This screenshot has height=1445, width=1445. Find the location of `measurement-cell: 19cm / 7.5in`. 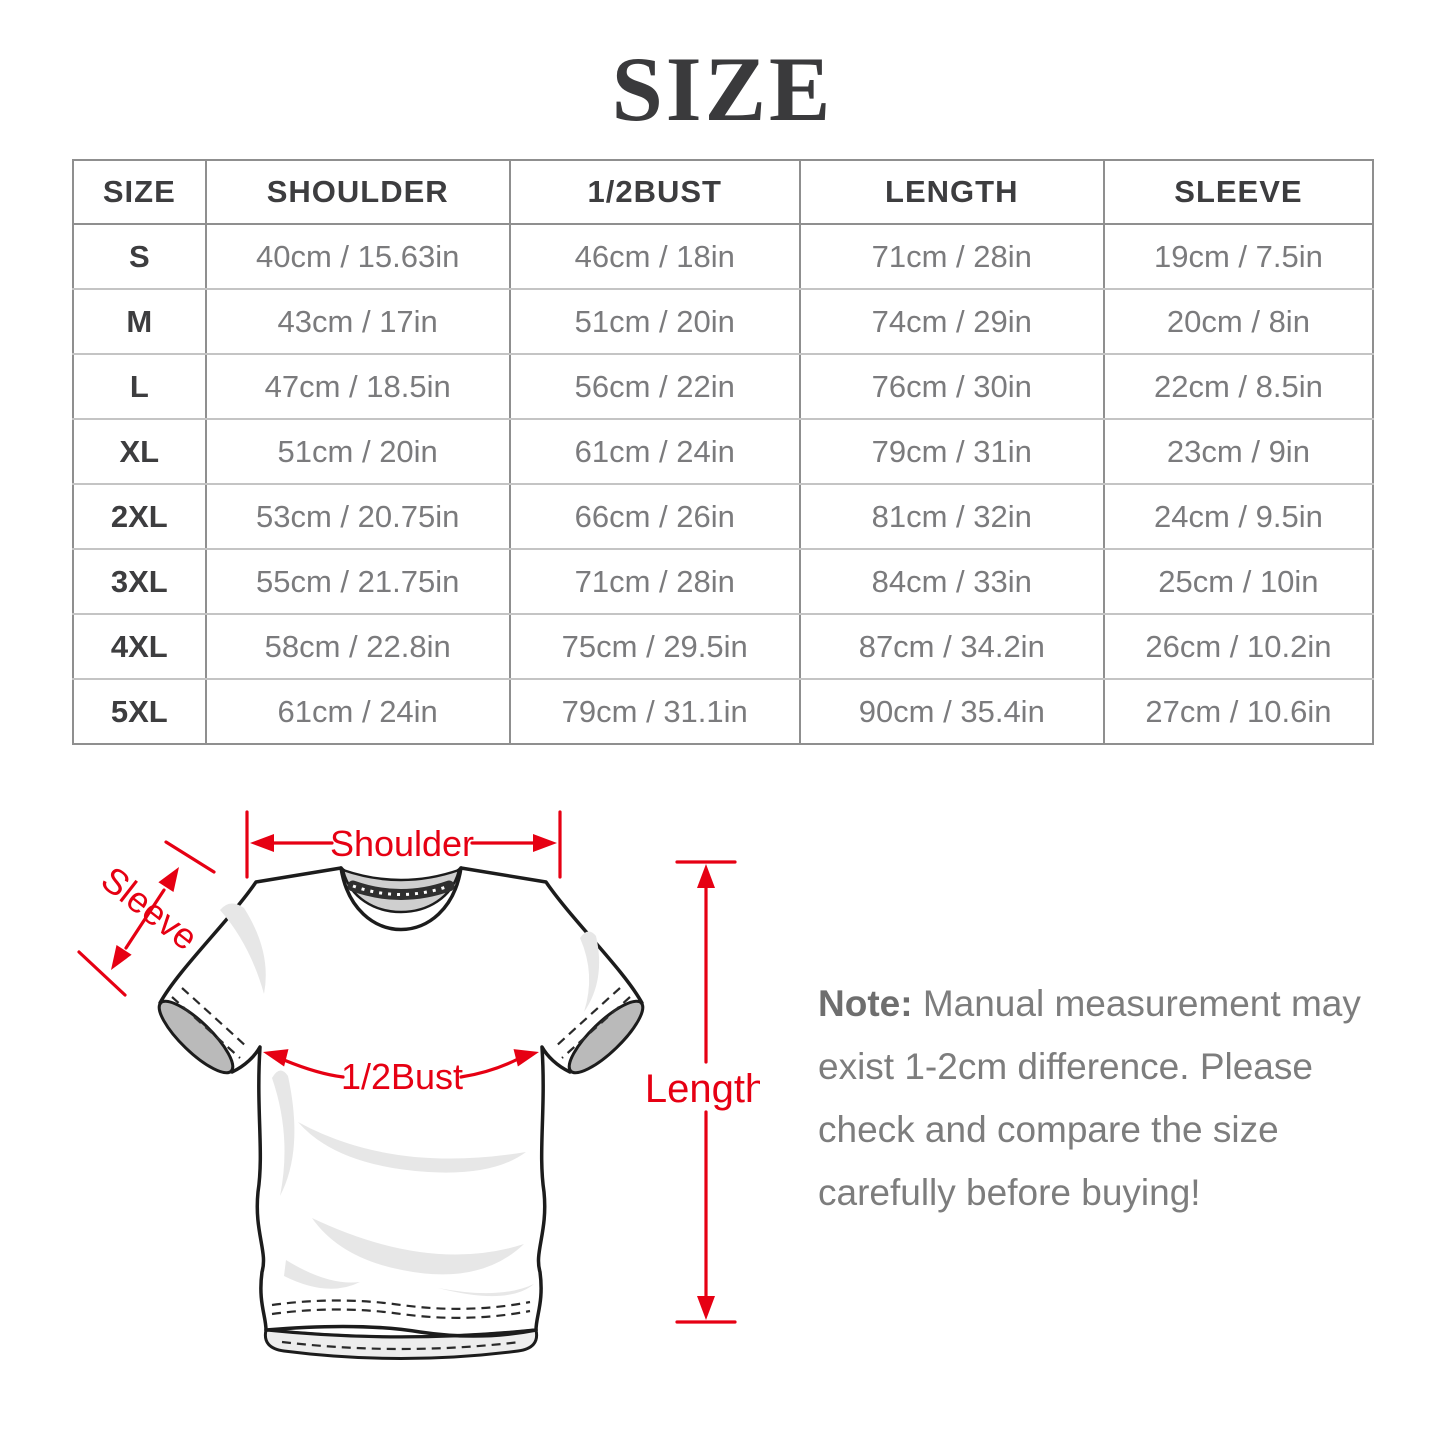

measurement-cell: 19cm / 7.5in is located at coordinates (1238, 256).